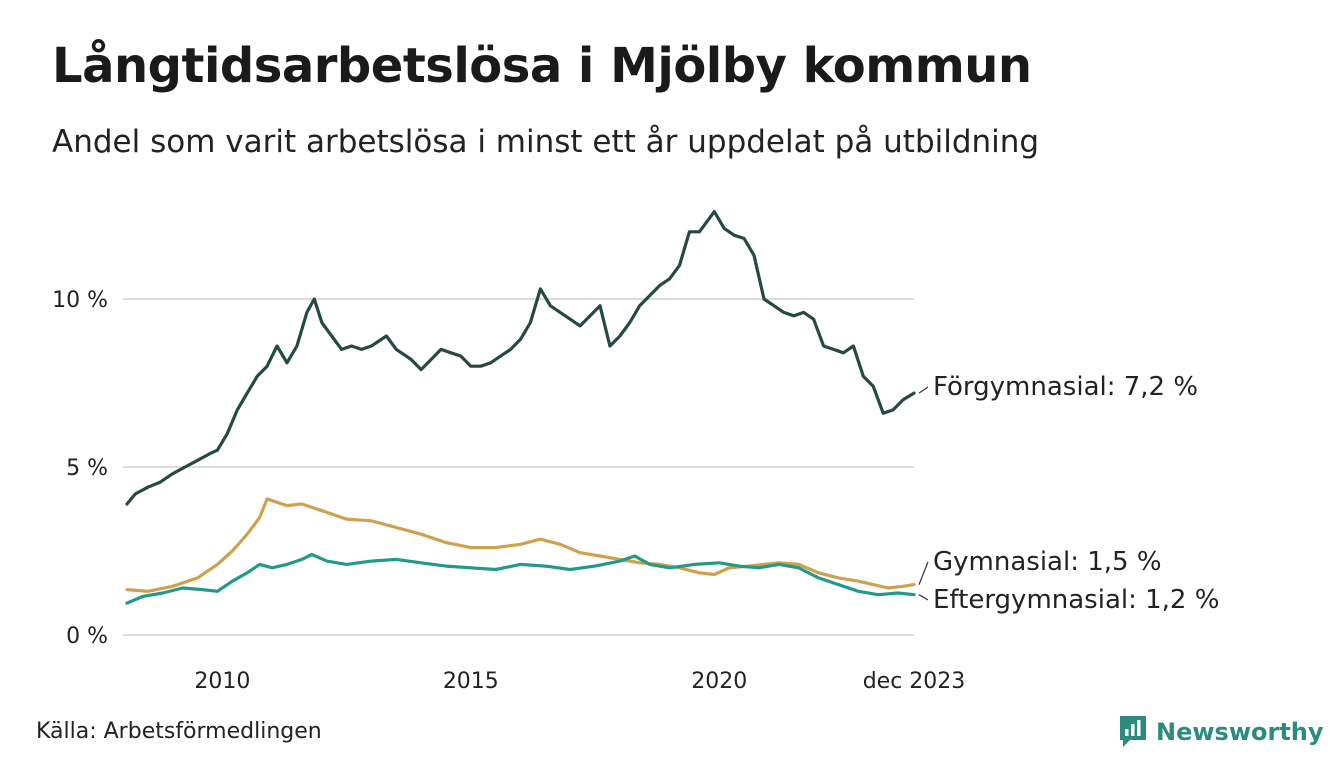 Image resolution: width=1340 pixels, height=780 pixels. Describe the element at coordinates (179, 731) in the screenshot. I see `source-note: Källa: Arbetsförmedlingen` at that location.